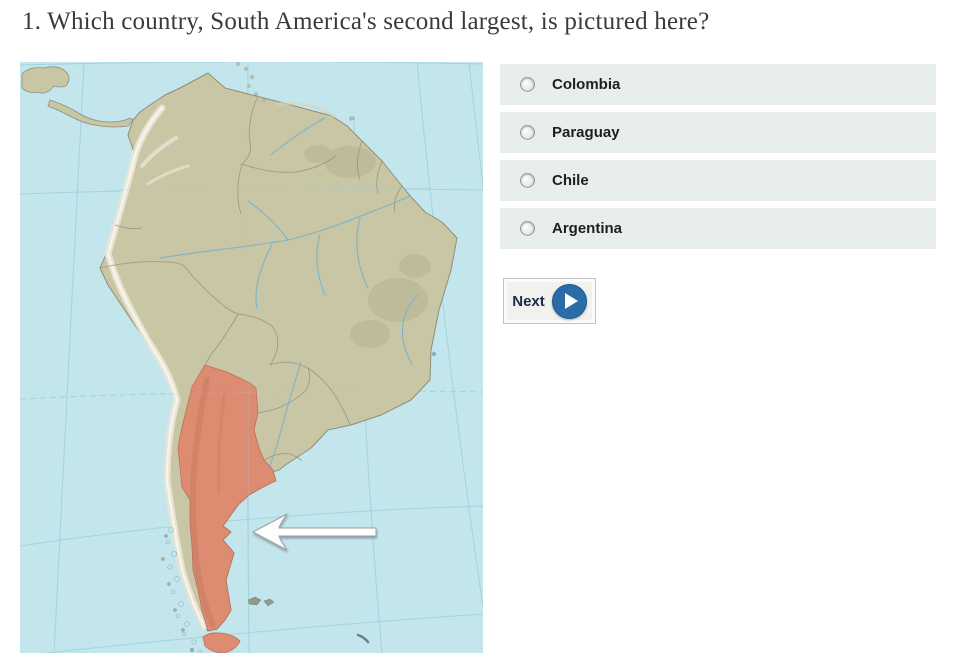 The height and width of the screenshot is (665, 970). What do you see at coordinates (587, 228) in the screenshot?
I see `option-label: Argentina` at bounding box center [587, 228].